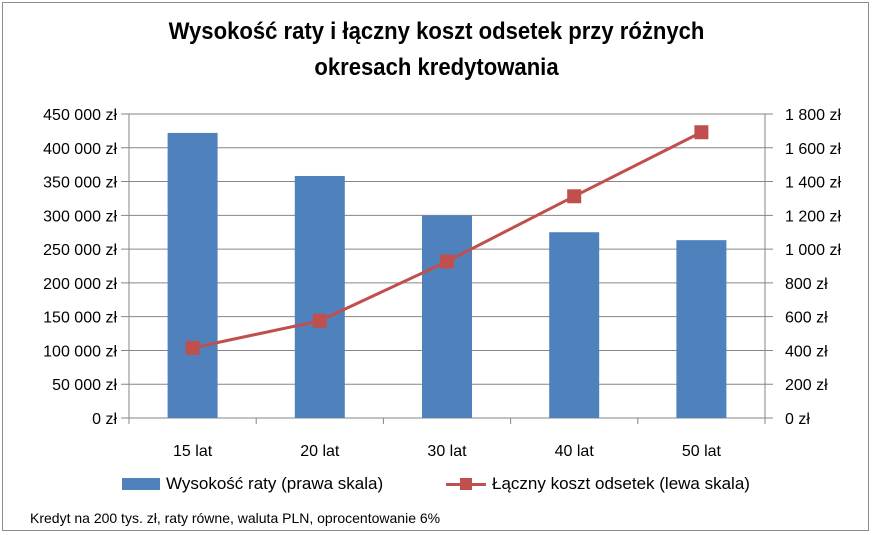 The image size is (873, 535). Describe the element at coordinates (80, 250) in the screenshot. I see `left-axis-tick-label: 250 000 zł` at that location.